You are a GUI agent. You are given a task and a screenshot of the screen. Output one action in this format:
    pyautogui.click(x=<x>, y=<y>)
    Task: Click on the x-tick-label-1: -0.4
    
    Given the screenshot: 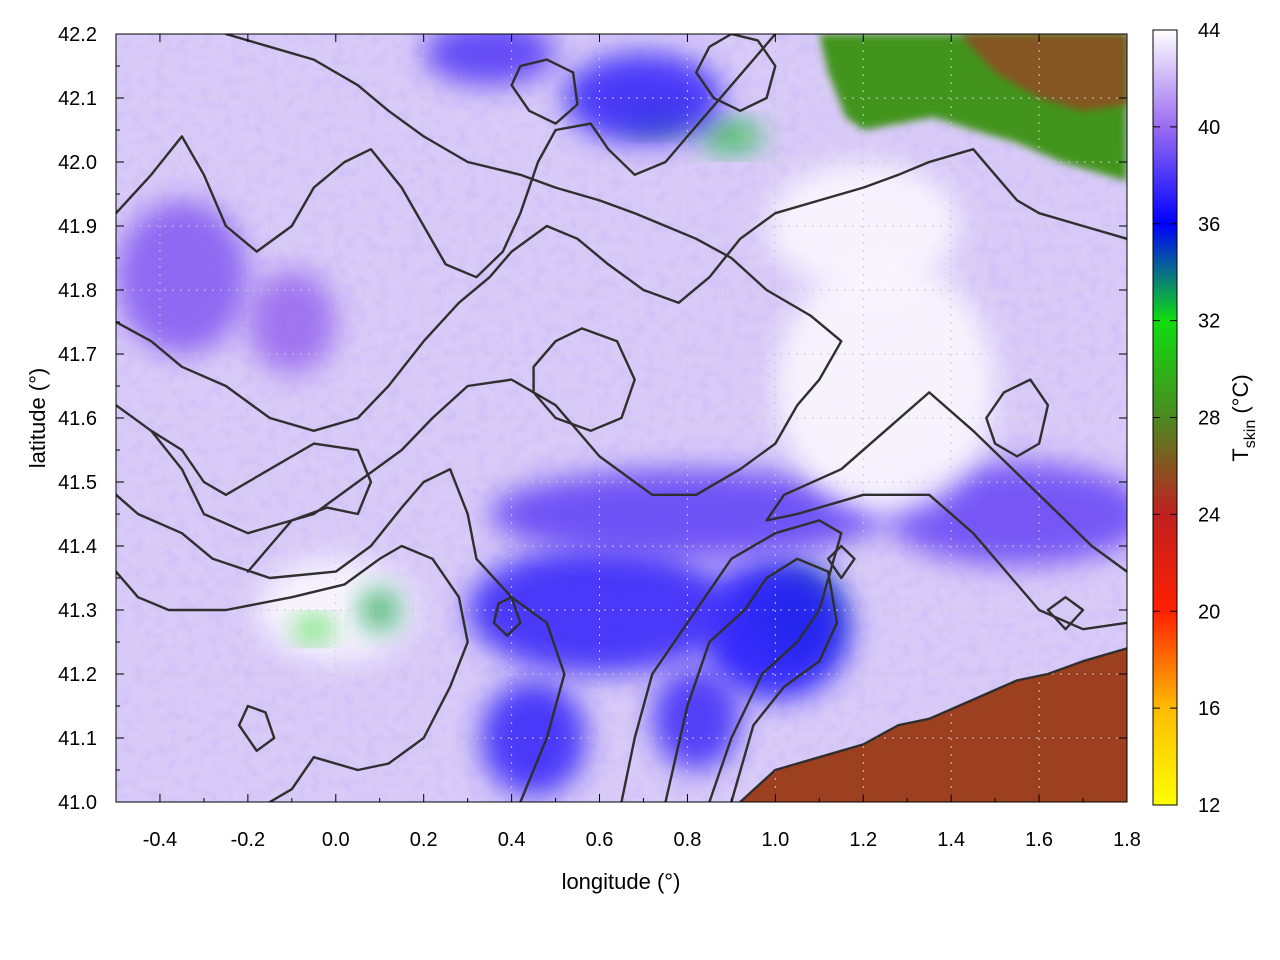 What is the action you would take?
    pyautogui.click(x=160, y=840)
    